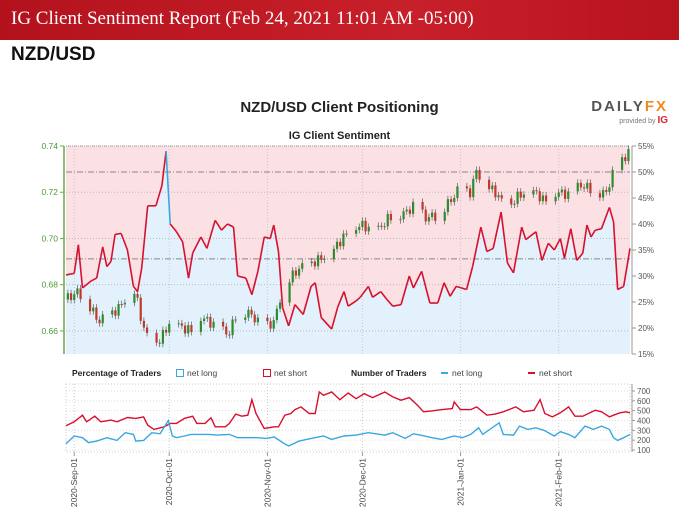 The height and width of the screenshot is (515, 679). I want to click on pct-tick-label: 30%, so click(646, 276).